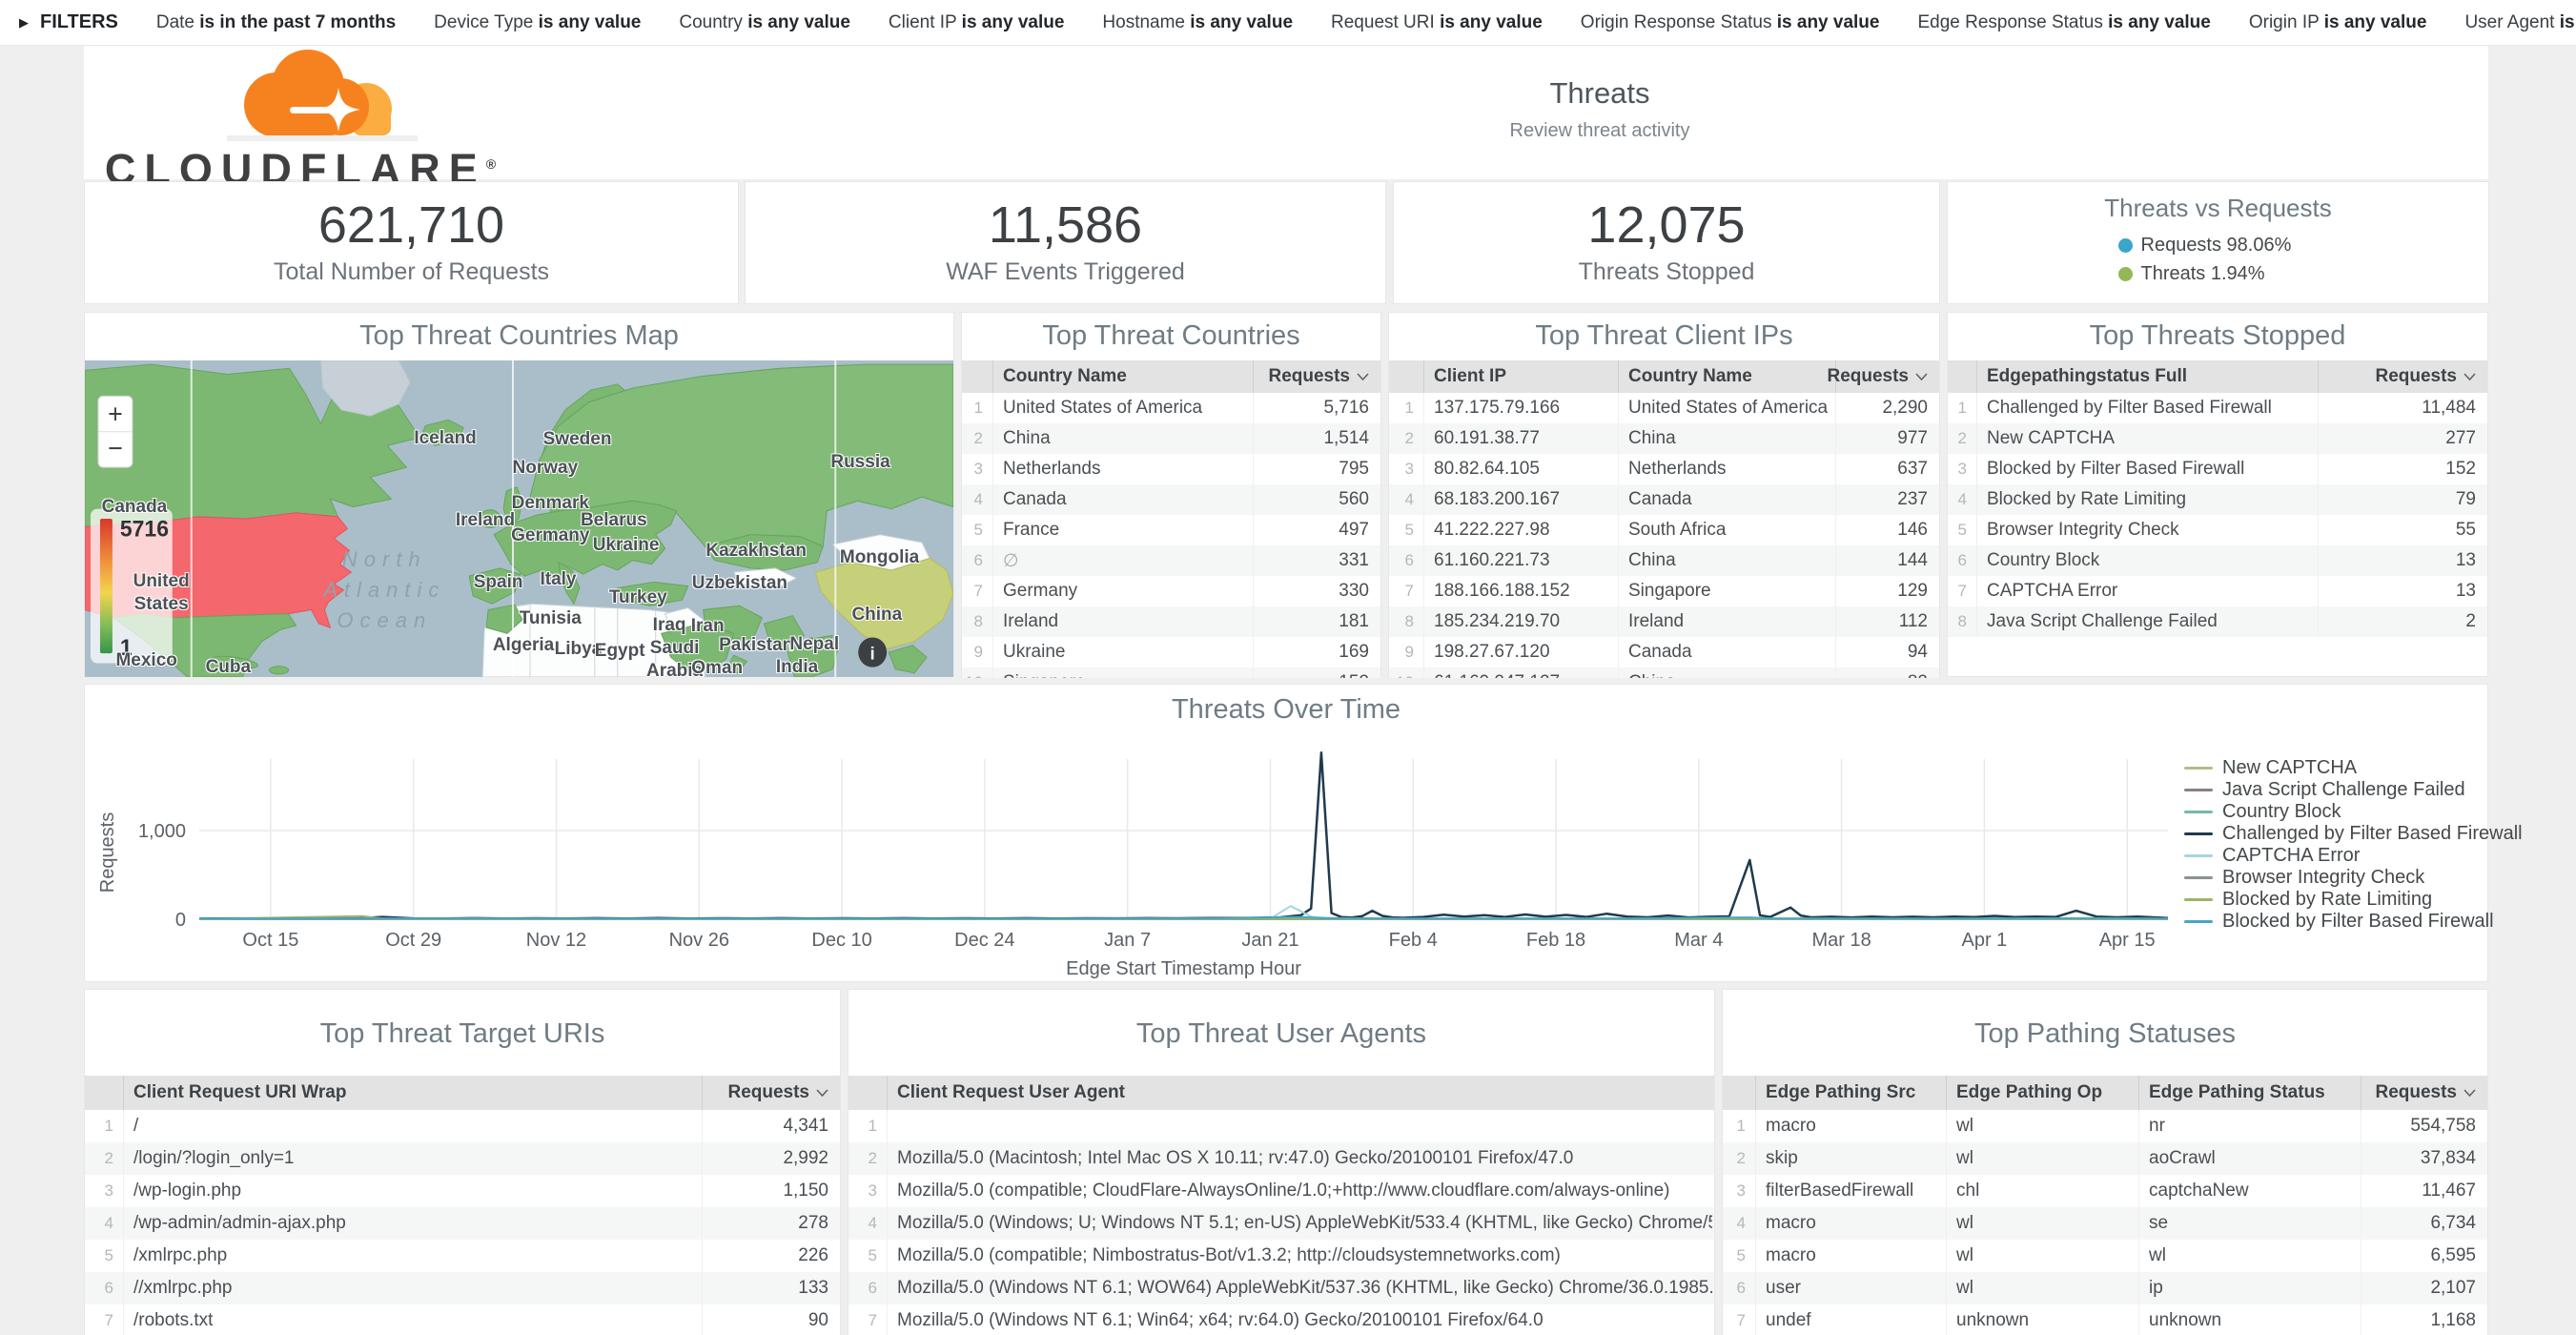 The image size is (2576, 1335). I want to click on table-row: 6 ∅ 331, so click(1171, 560).